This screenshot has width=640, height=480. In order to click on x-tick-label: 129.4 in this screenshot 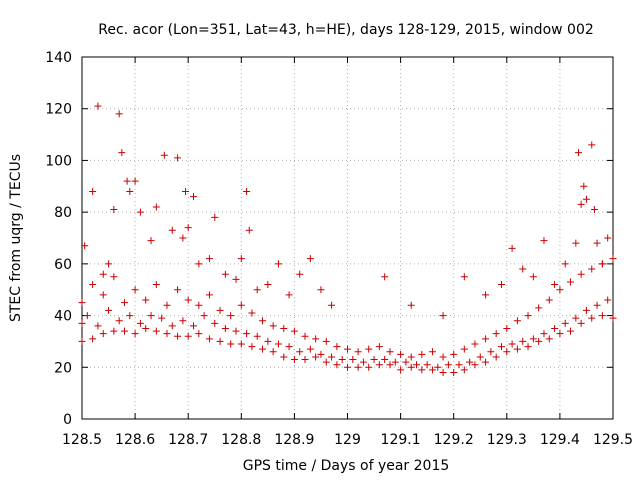, I will do `click(560, 440)`.